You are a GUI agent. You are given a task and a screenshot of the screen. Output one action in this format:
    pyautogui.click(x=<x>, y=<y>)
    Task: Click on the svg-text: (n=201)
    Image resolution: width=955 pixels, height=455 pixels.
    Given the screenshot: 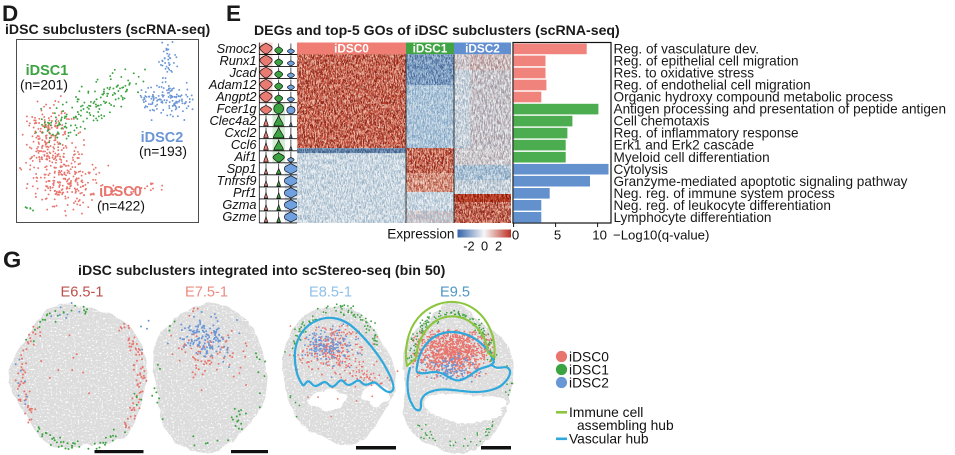 What is the action you would take?
    pyautogui.click(x=44, y=85)
    